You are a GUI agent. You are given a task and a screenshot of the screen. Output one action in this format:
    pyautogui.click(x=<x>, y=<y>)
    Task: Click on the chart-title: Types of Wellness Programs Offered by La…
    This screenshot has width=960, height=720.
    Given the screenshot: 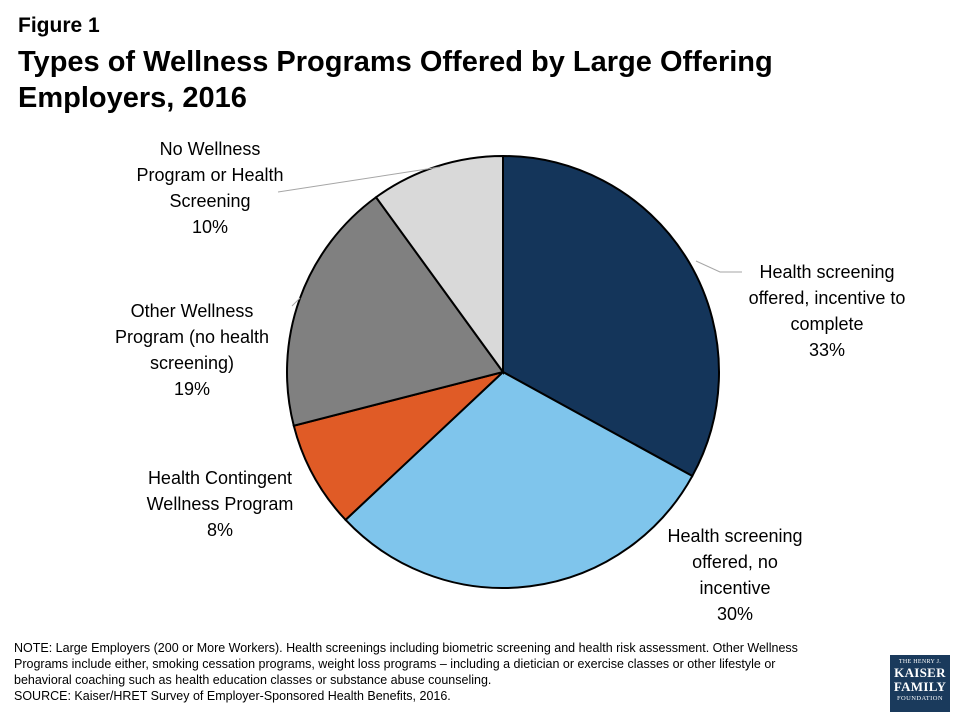 What is the action you would take?
    pyautogui.click(x=395, y=80)
    